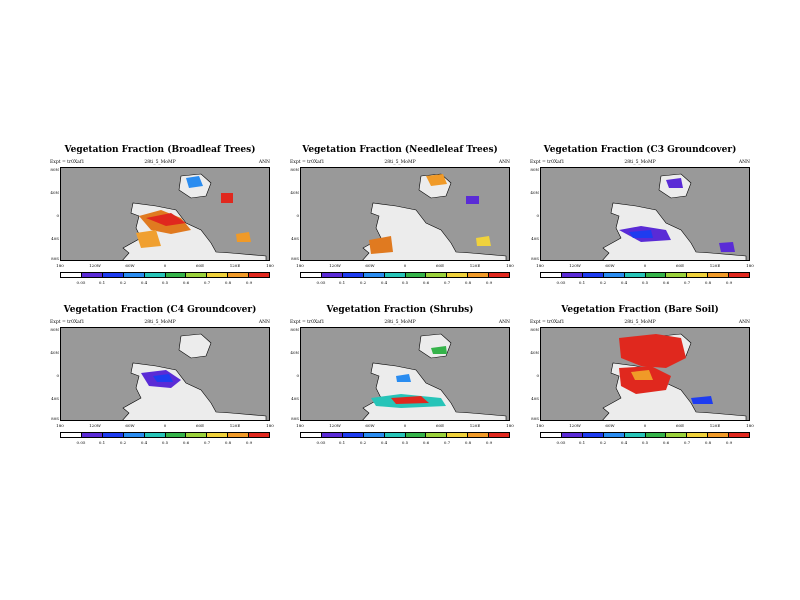  What do you see at coordinates (400, 150) in the screenshot?
I see `panel-title: Vegetation Fraction (Needleleaf Trees)` at bounding box center [400, 150].